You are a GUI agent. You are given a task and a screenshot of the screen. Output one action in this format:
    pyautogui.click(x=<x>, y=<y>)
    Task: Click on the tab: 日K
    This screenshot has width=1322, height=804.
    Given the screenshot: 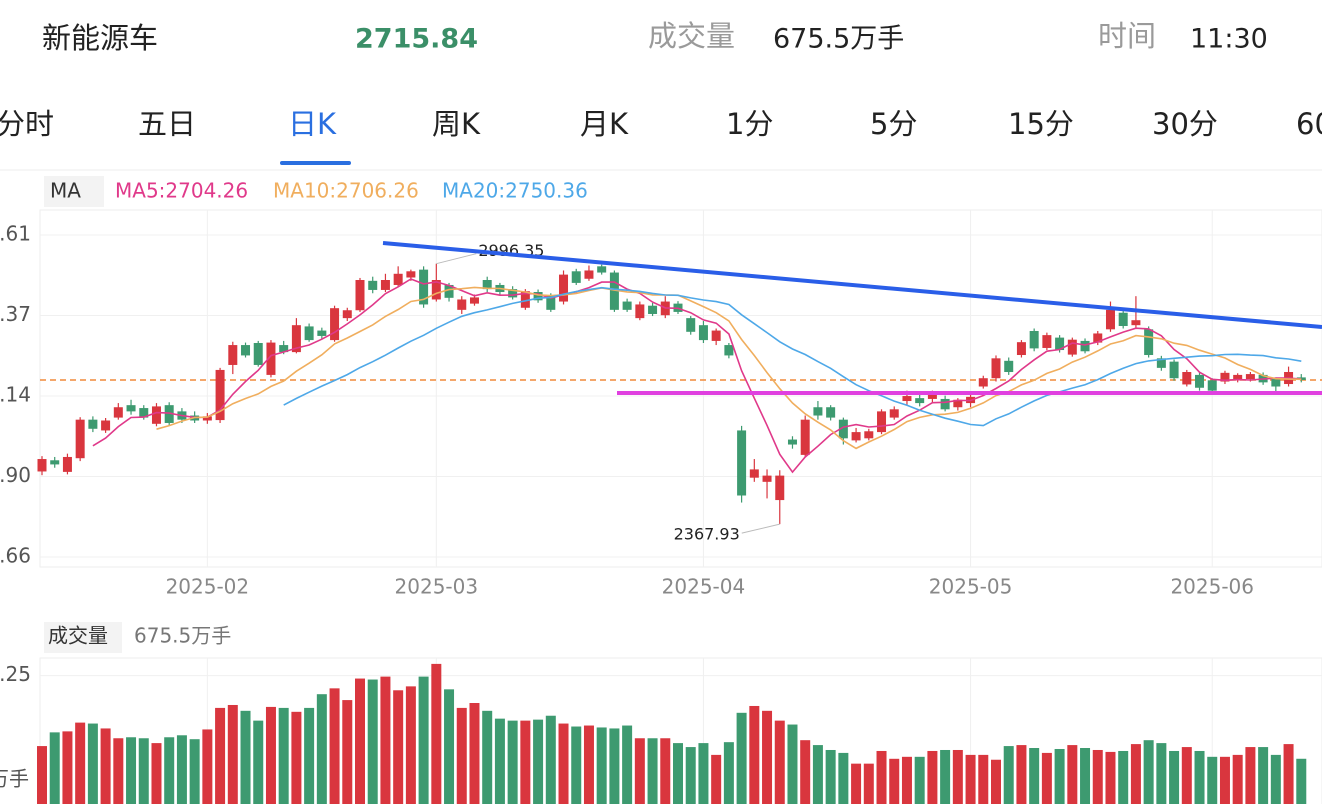 What is the action you would take?
    pyautogui.click(x=312, y=124)
    